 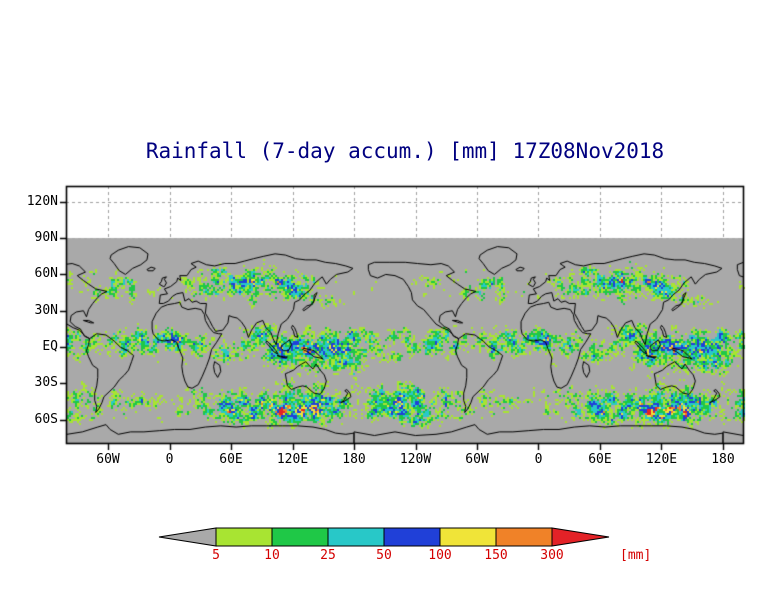 I want to click on colorbar-tick-label-50: 50, so click(x=384, y=555).